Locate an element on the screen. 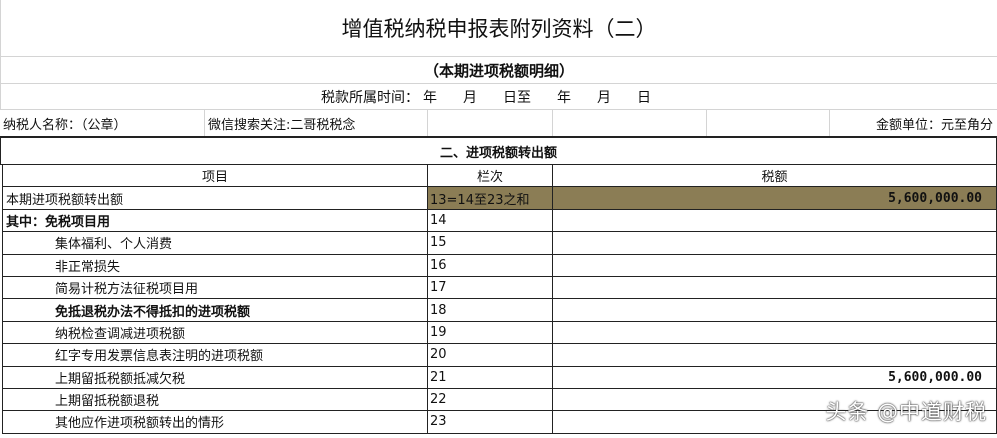 Image resolution: width=997 pixels, height=438 pixels. row-line: 19 is located at coordinates (490, 332).